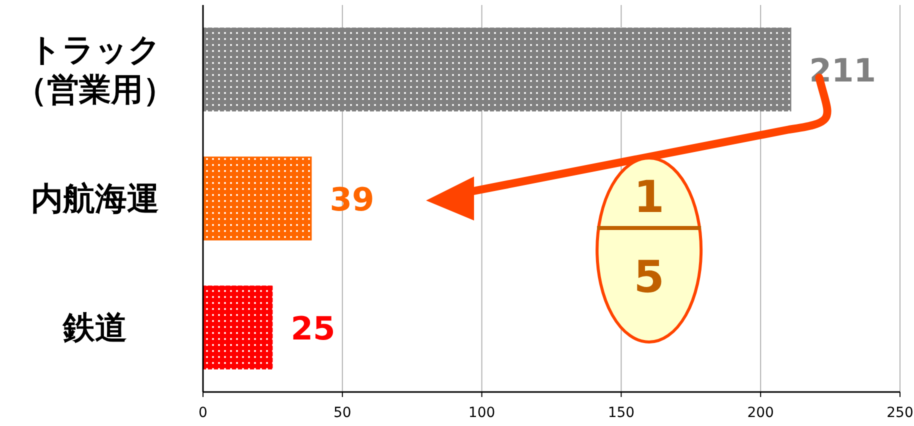  What do you see at coordinates (482, 413) in the screenshot?
I see `x-tick-label: 100` at bounding box center [482, 413].